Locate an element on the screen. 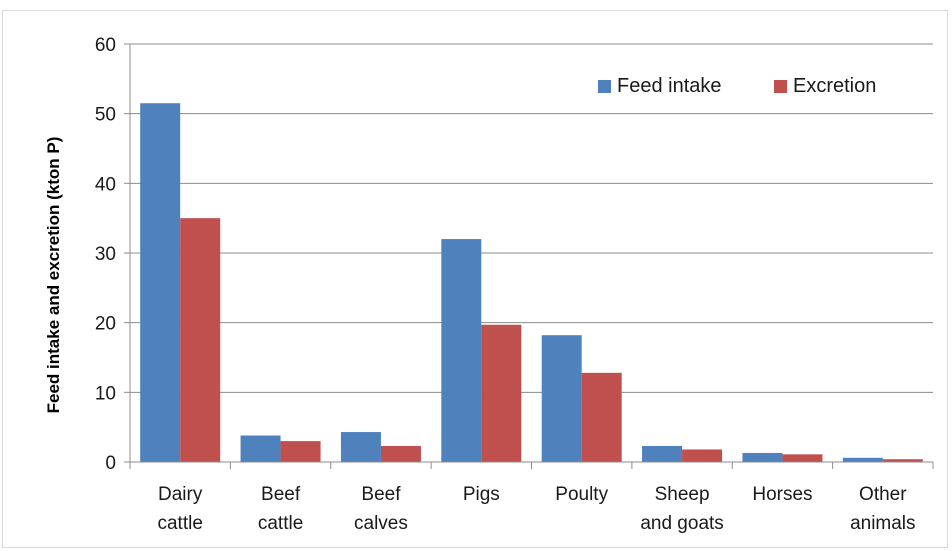 This screenshot has width=952, height=551. x-category-label: Sheep and goats is located at coordinates (681, 509).